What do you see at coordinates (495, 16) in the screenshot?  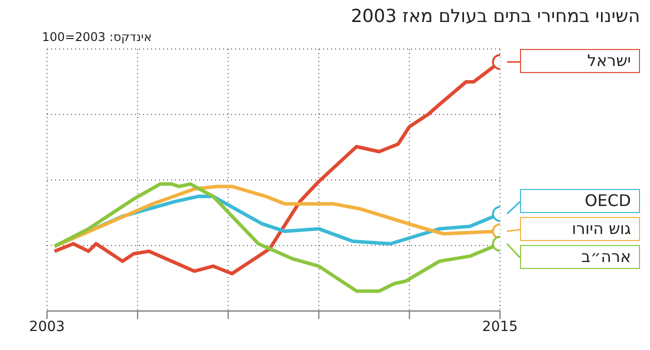 I see `chart-title: השינוי במחירי בתים בעולם מאז 2003` at bounding box center [495, 16].